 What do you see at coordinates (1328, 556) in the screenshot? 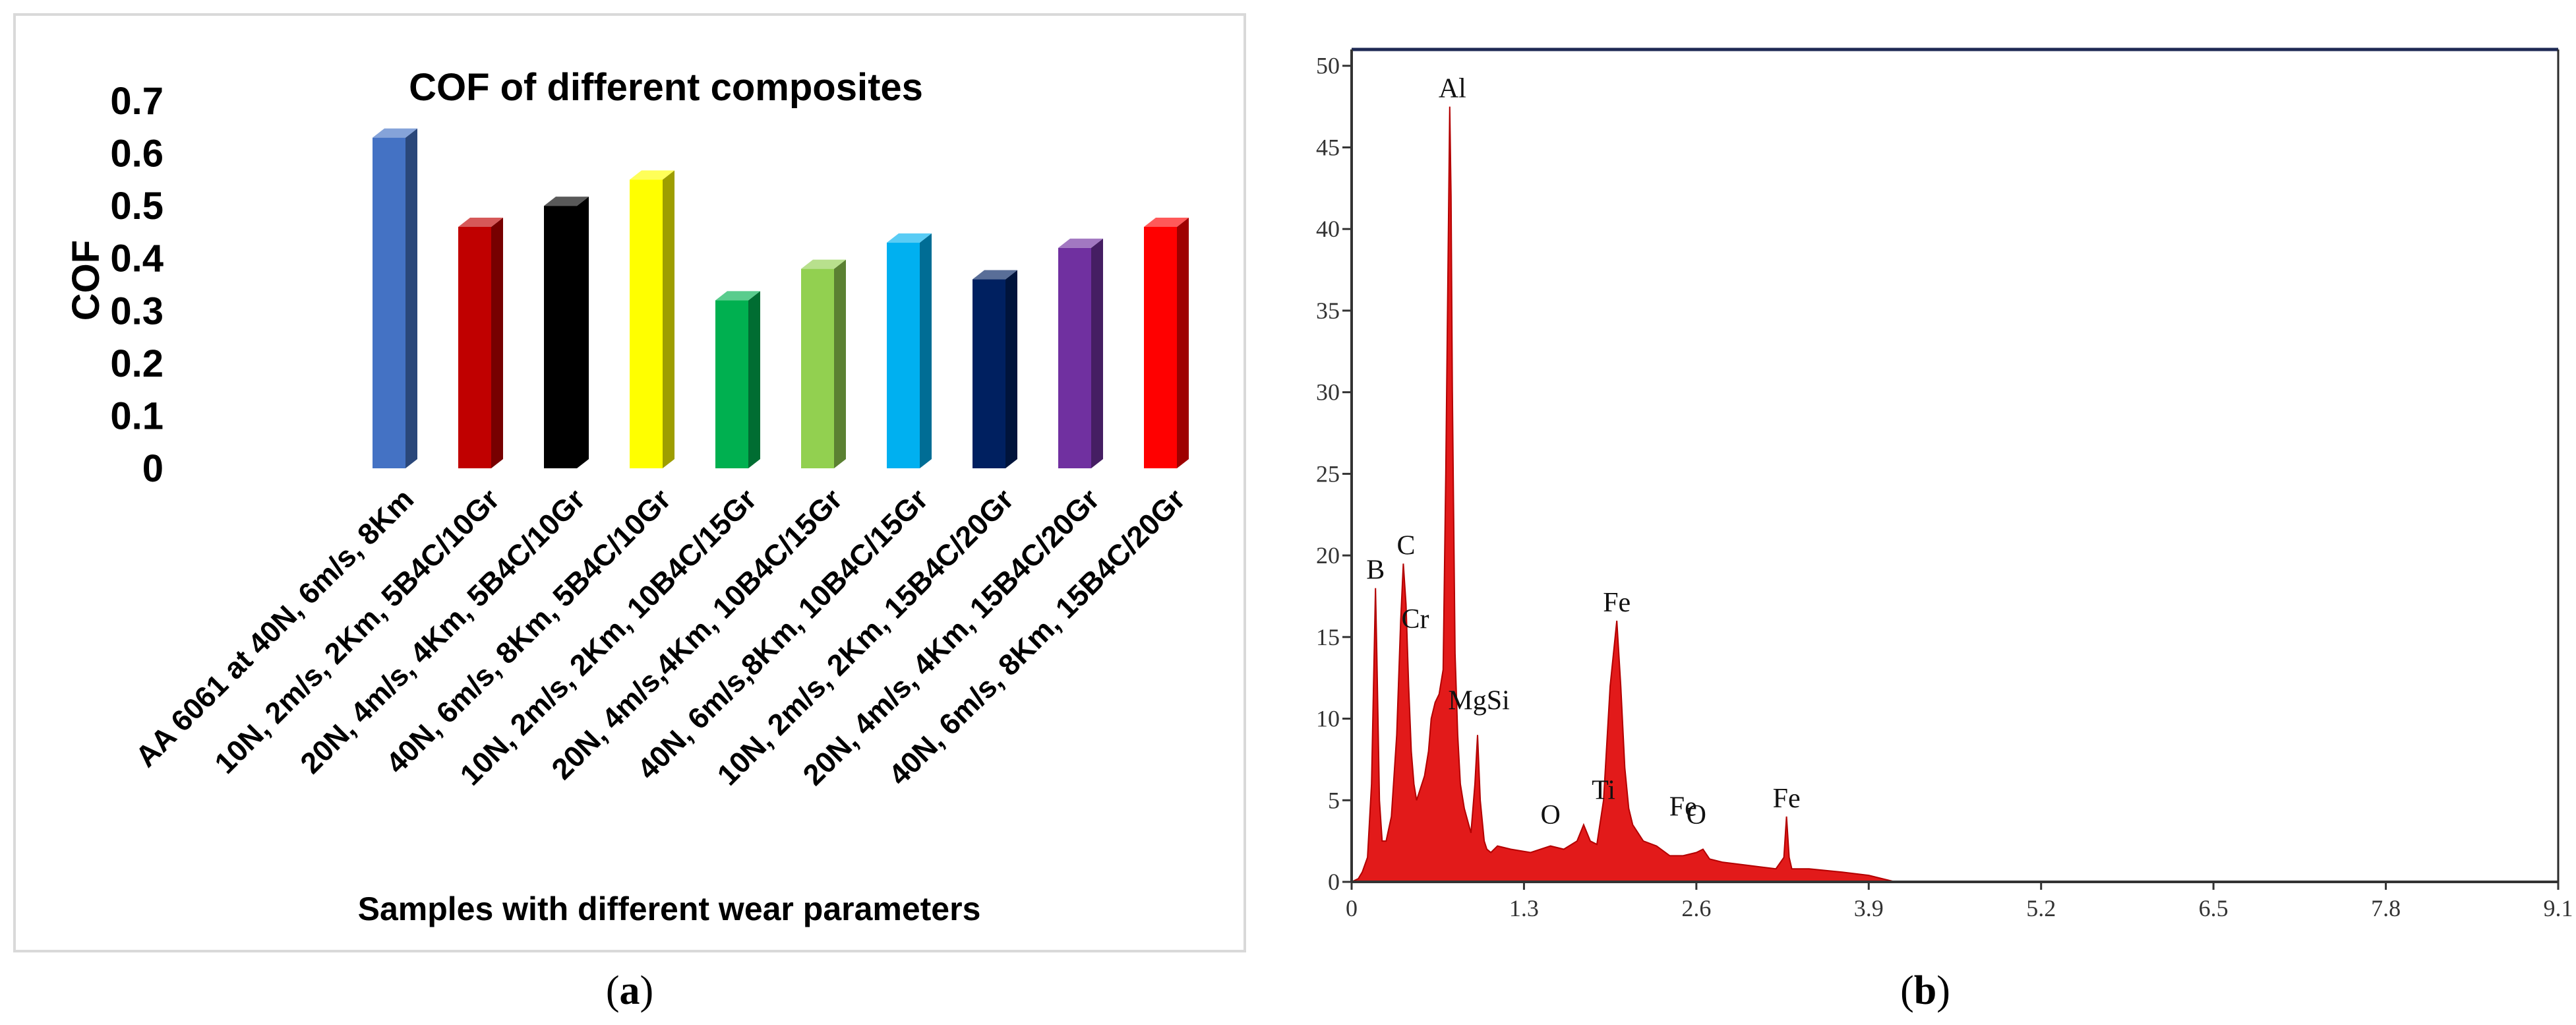
I see `chart-b-y-tick-label: 20` at bounding box center [1328, 556].